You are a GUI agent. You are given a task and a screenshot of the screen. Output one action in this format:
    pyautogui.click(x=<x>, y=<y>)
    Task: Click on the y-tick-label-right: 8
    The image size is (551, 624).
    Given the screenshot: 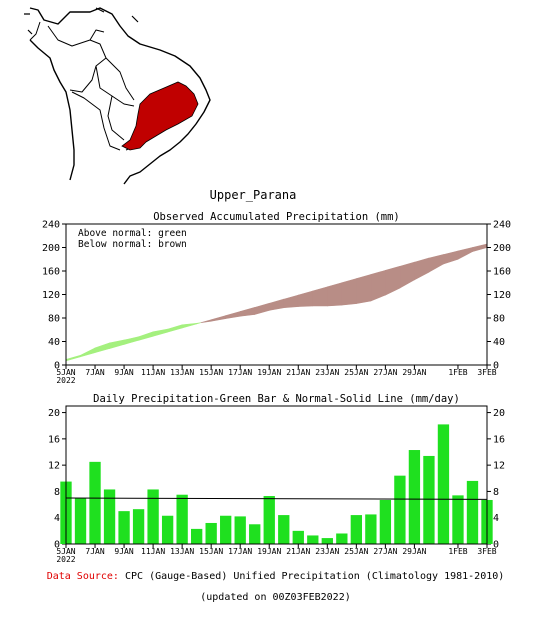 What is the action you would take?
    pyautogui.click(x=496, y=492)
    